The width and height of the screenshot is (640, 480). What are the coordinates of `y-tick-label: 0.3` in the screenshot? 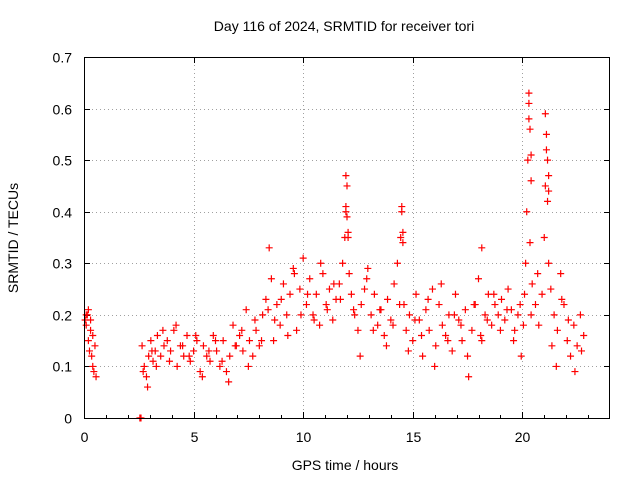 It's located at (63, 264).